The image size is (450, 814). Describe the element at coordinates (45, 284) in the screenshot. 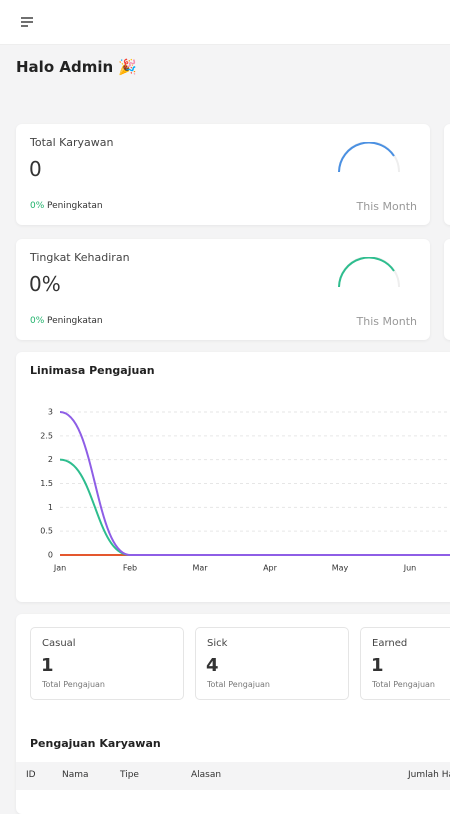

I see `card-value: 0%` at that location.